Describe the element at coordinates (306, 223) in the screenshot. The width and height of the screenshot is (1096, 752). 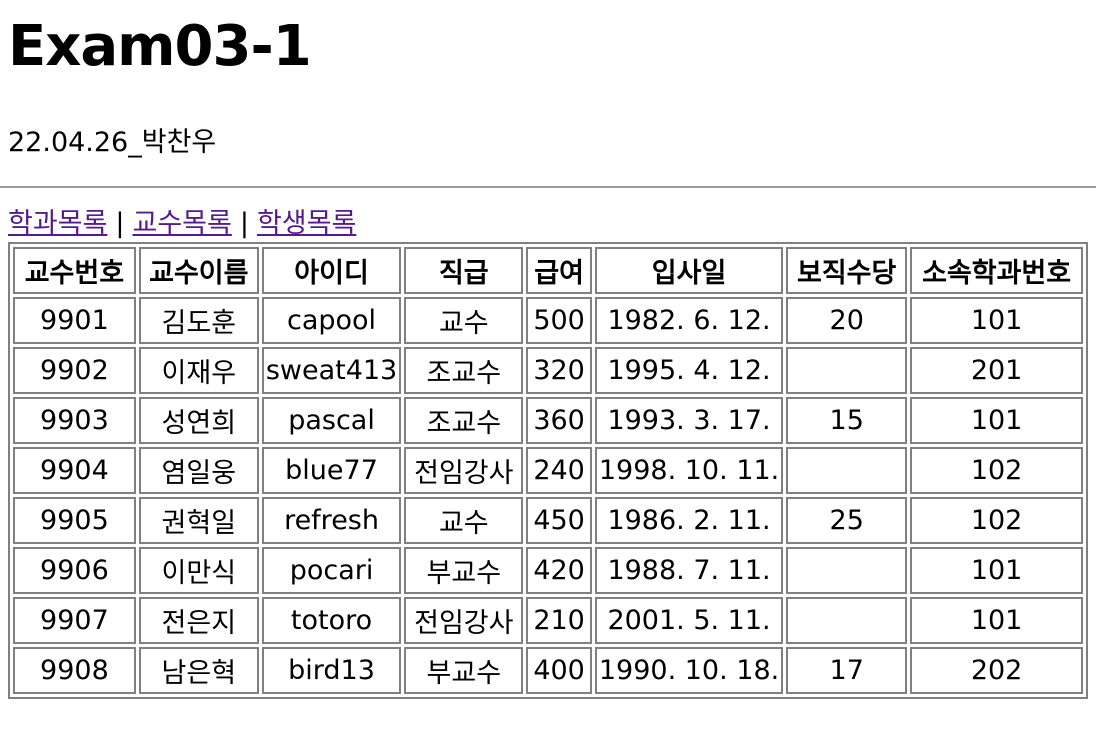
I see `nav-link-students: 학생목록` at that location.